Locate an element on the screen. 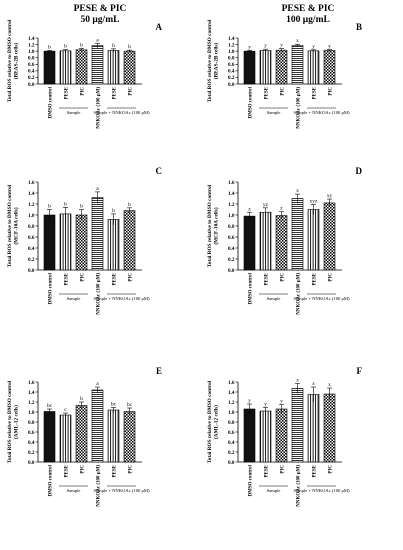 The height and width of the screenshot is (550, 403). category-label: DMSO control is located at coordinates (50, 102).